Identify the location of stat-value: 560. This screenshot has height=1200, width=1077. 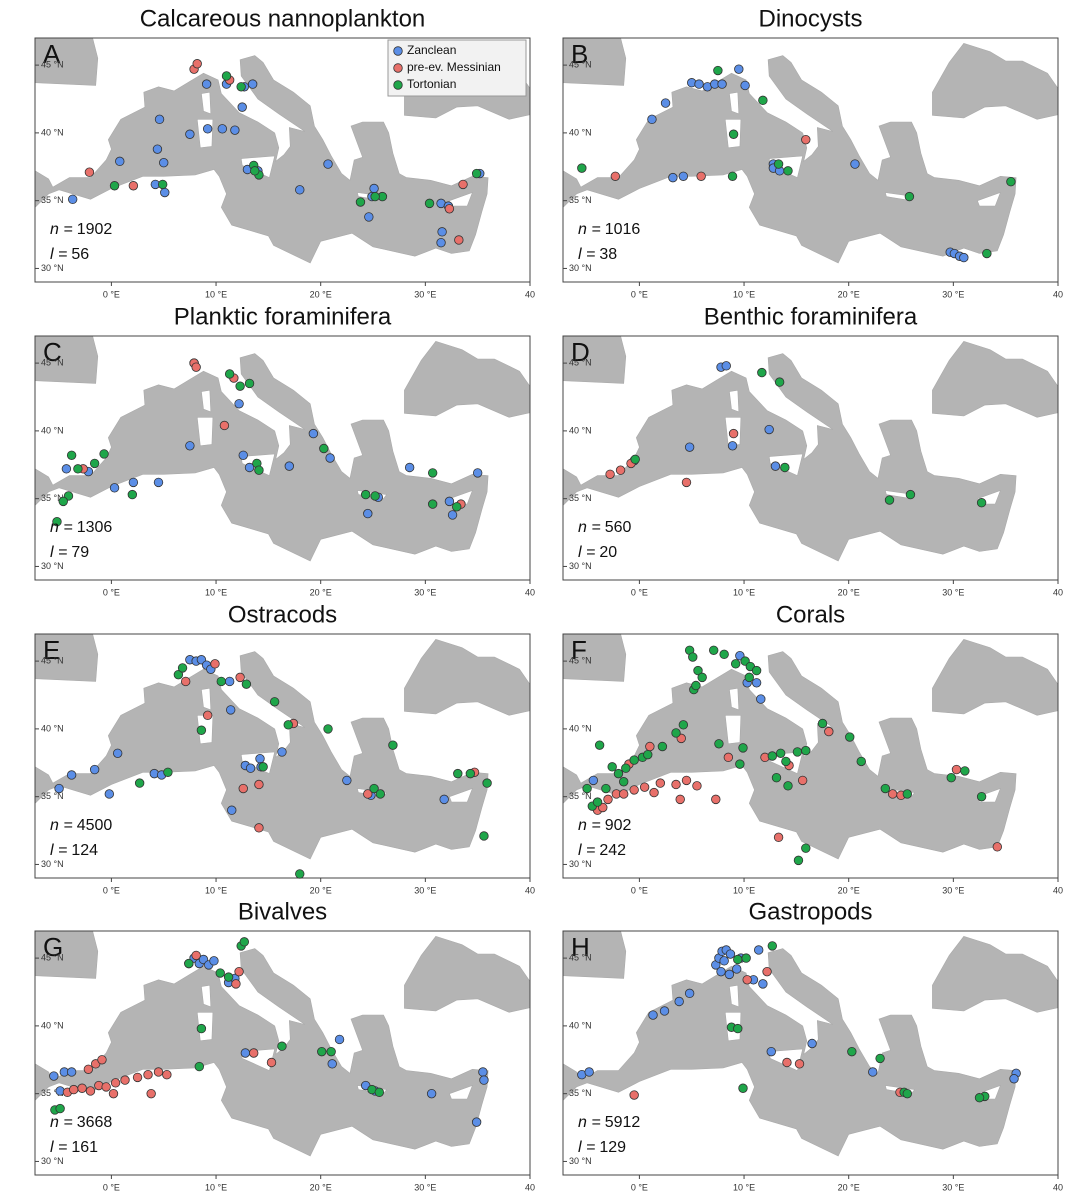
(618, 527).